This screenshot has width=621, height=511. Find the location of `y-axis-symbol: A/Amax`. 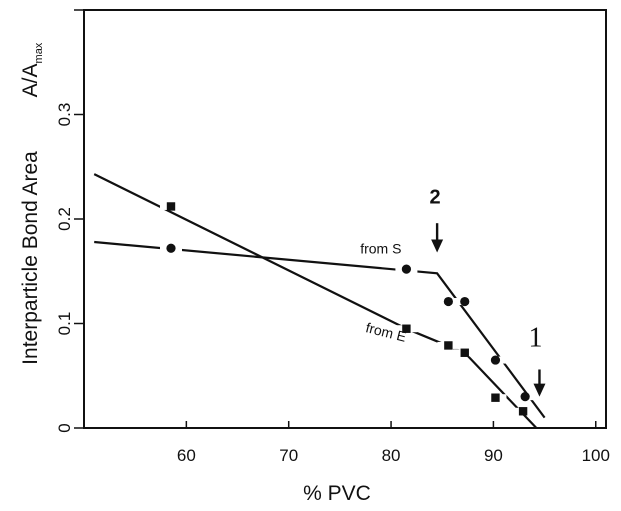

y-axis-symbol: A/Amax is located at coordinates (32, 69).